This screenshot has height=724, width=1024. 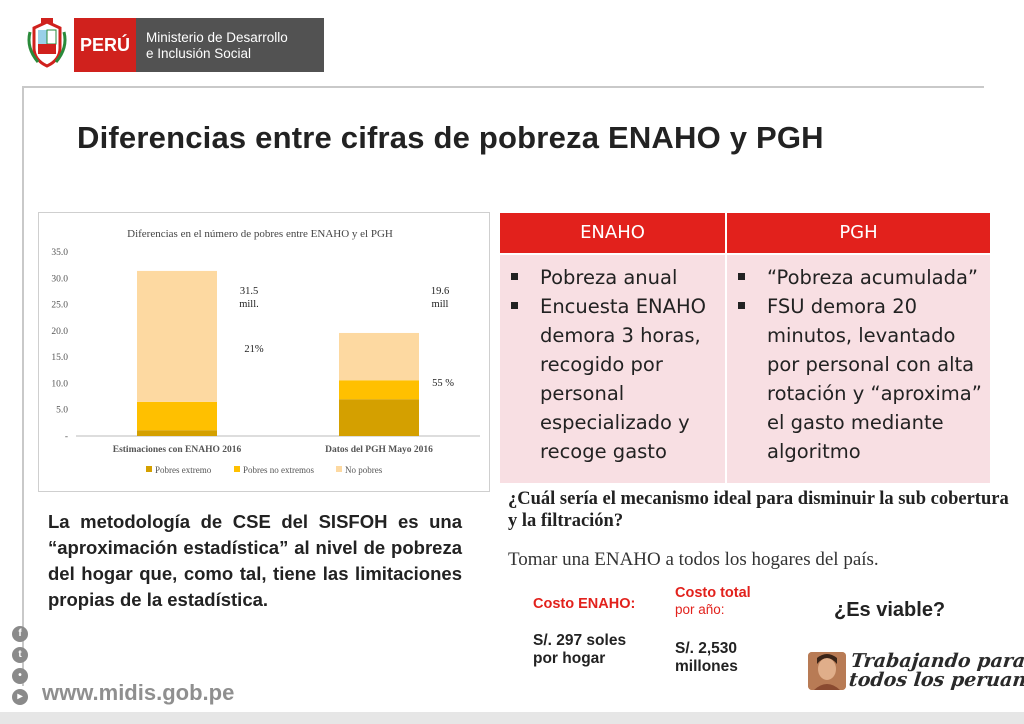 I want to click on annotation-pgh-pct: 55 %, so click(x=443, y=383).